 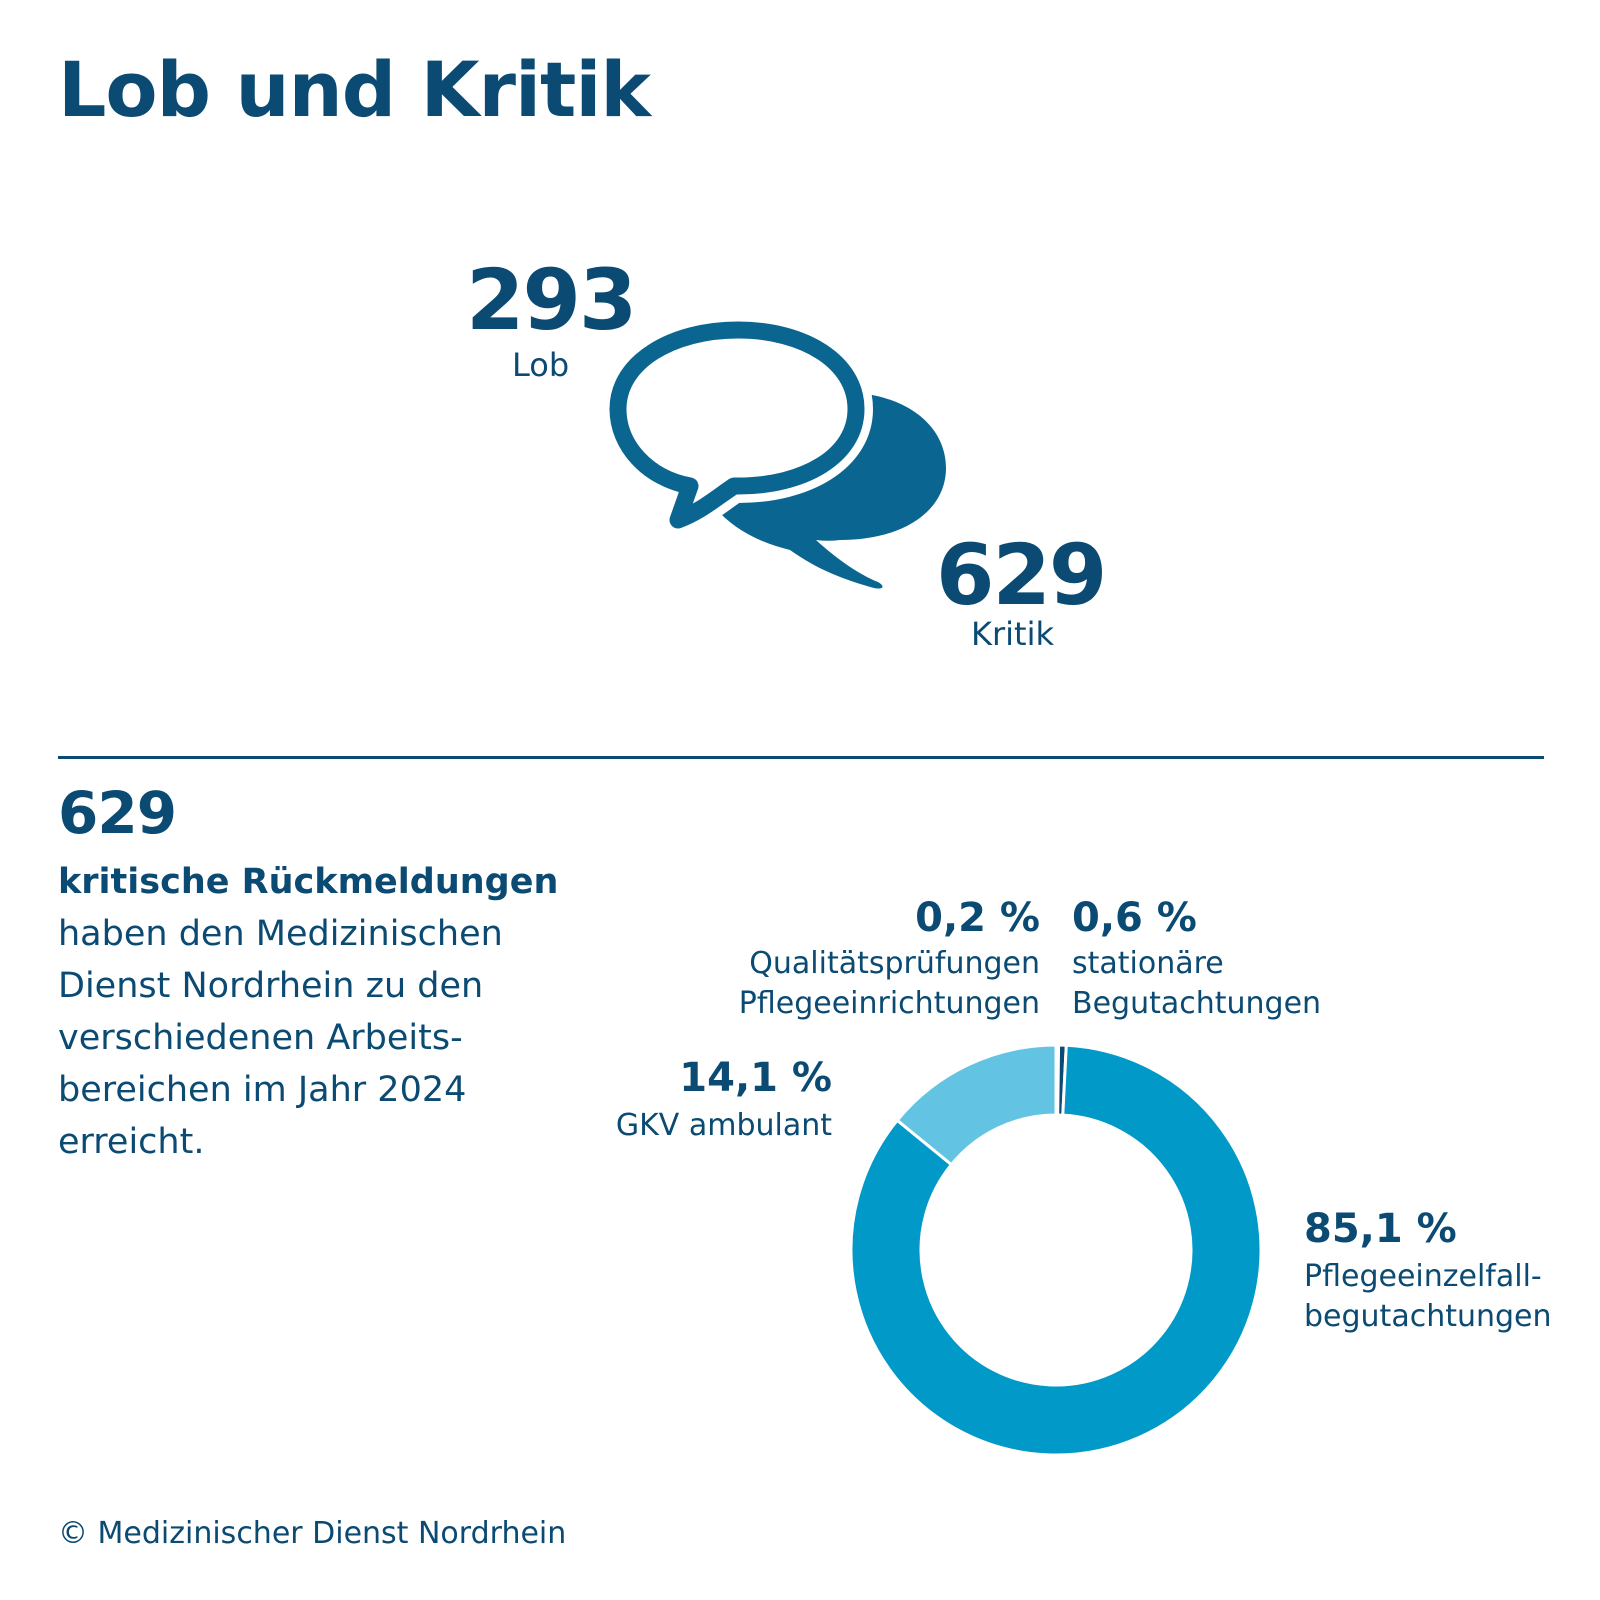 I want to click on page-title: Lob und Kritik, so click(x=354, y=89).